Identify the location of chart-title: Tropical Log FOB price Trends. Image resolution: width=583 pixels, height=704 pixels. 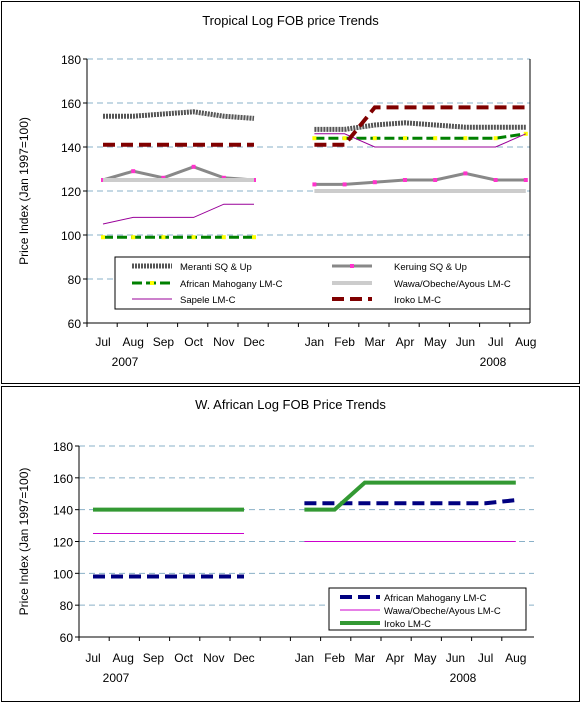
(290, 20).